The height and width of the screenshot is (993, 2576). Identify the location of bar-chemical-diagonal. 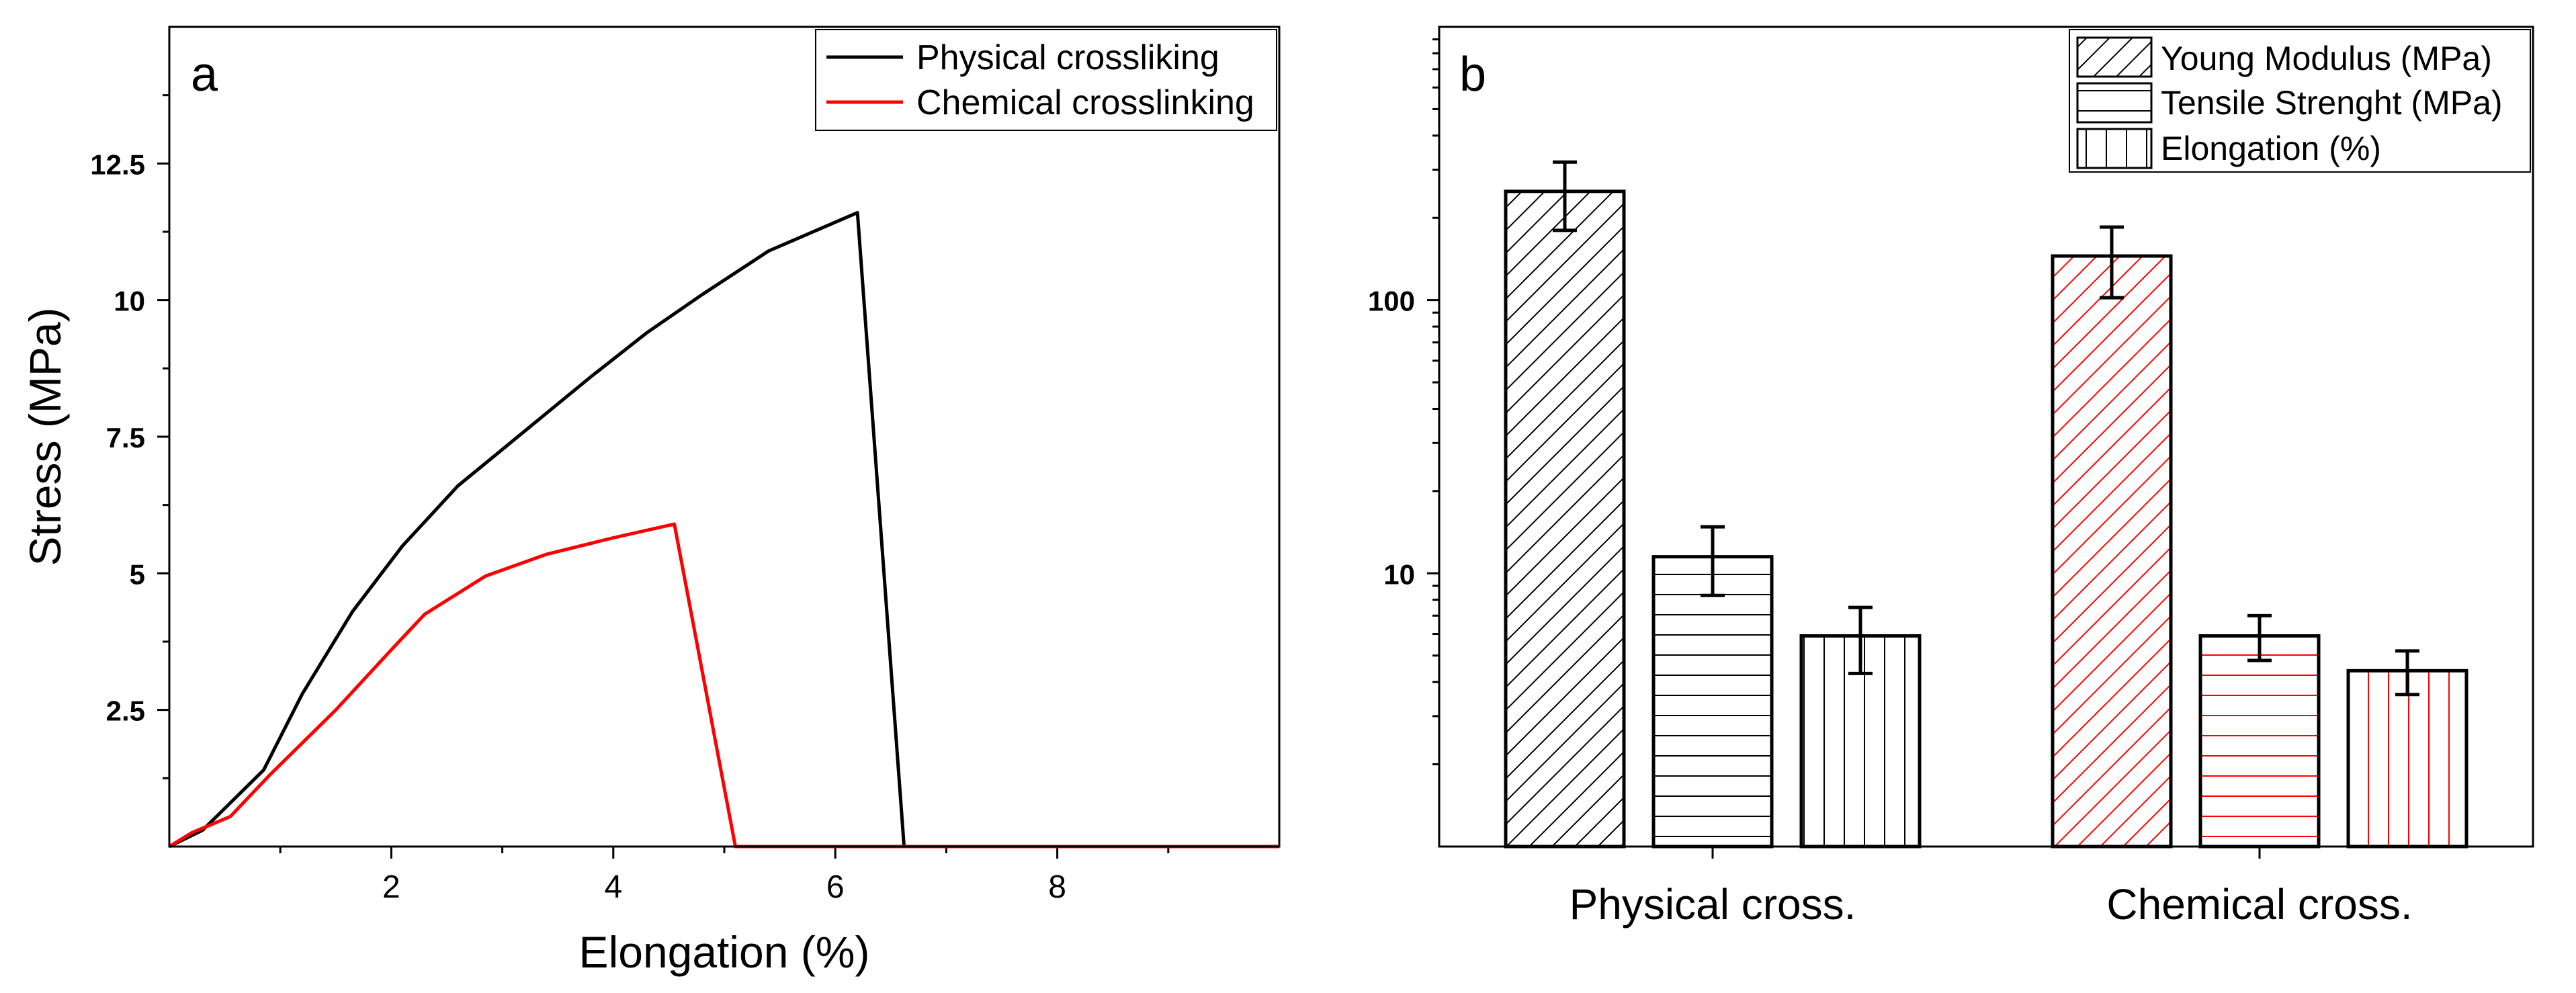
(2112, 551).